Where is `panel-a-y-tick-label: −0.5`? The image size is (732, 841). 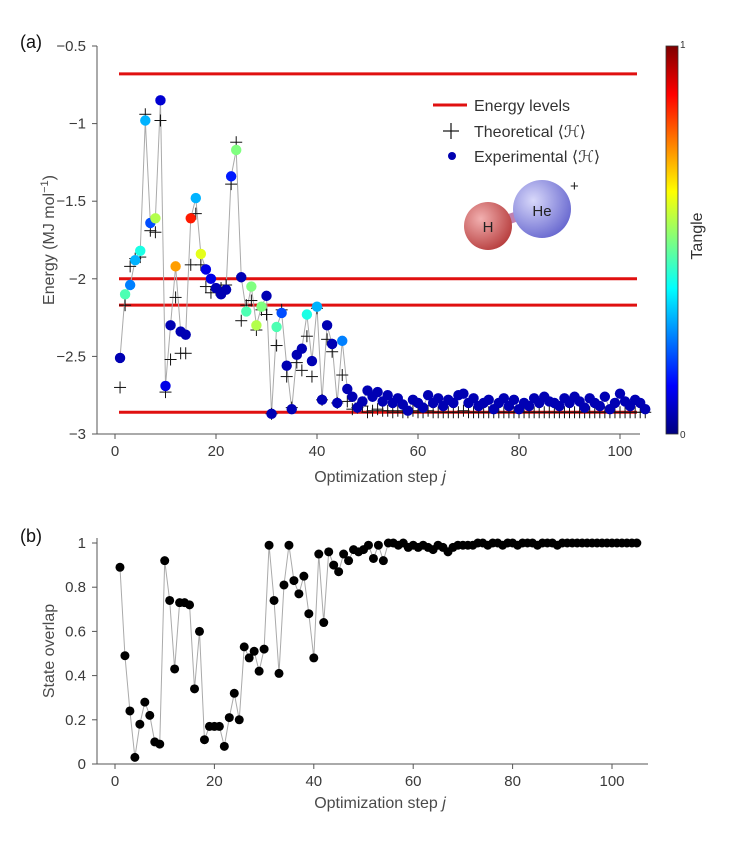 panel-a-y-tick-label: −0.5 is located at coordinates (71, 46).